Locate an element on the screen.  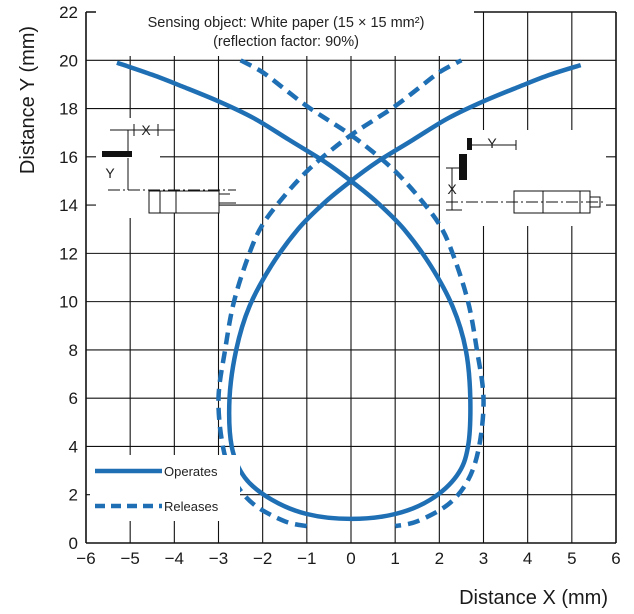
x-tick-label: 1 is located at coordinates (394, 558).